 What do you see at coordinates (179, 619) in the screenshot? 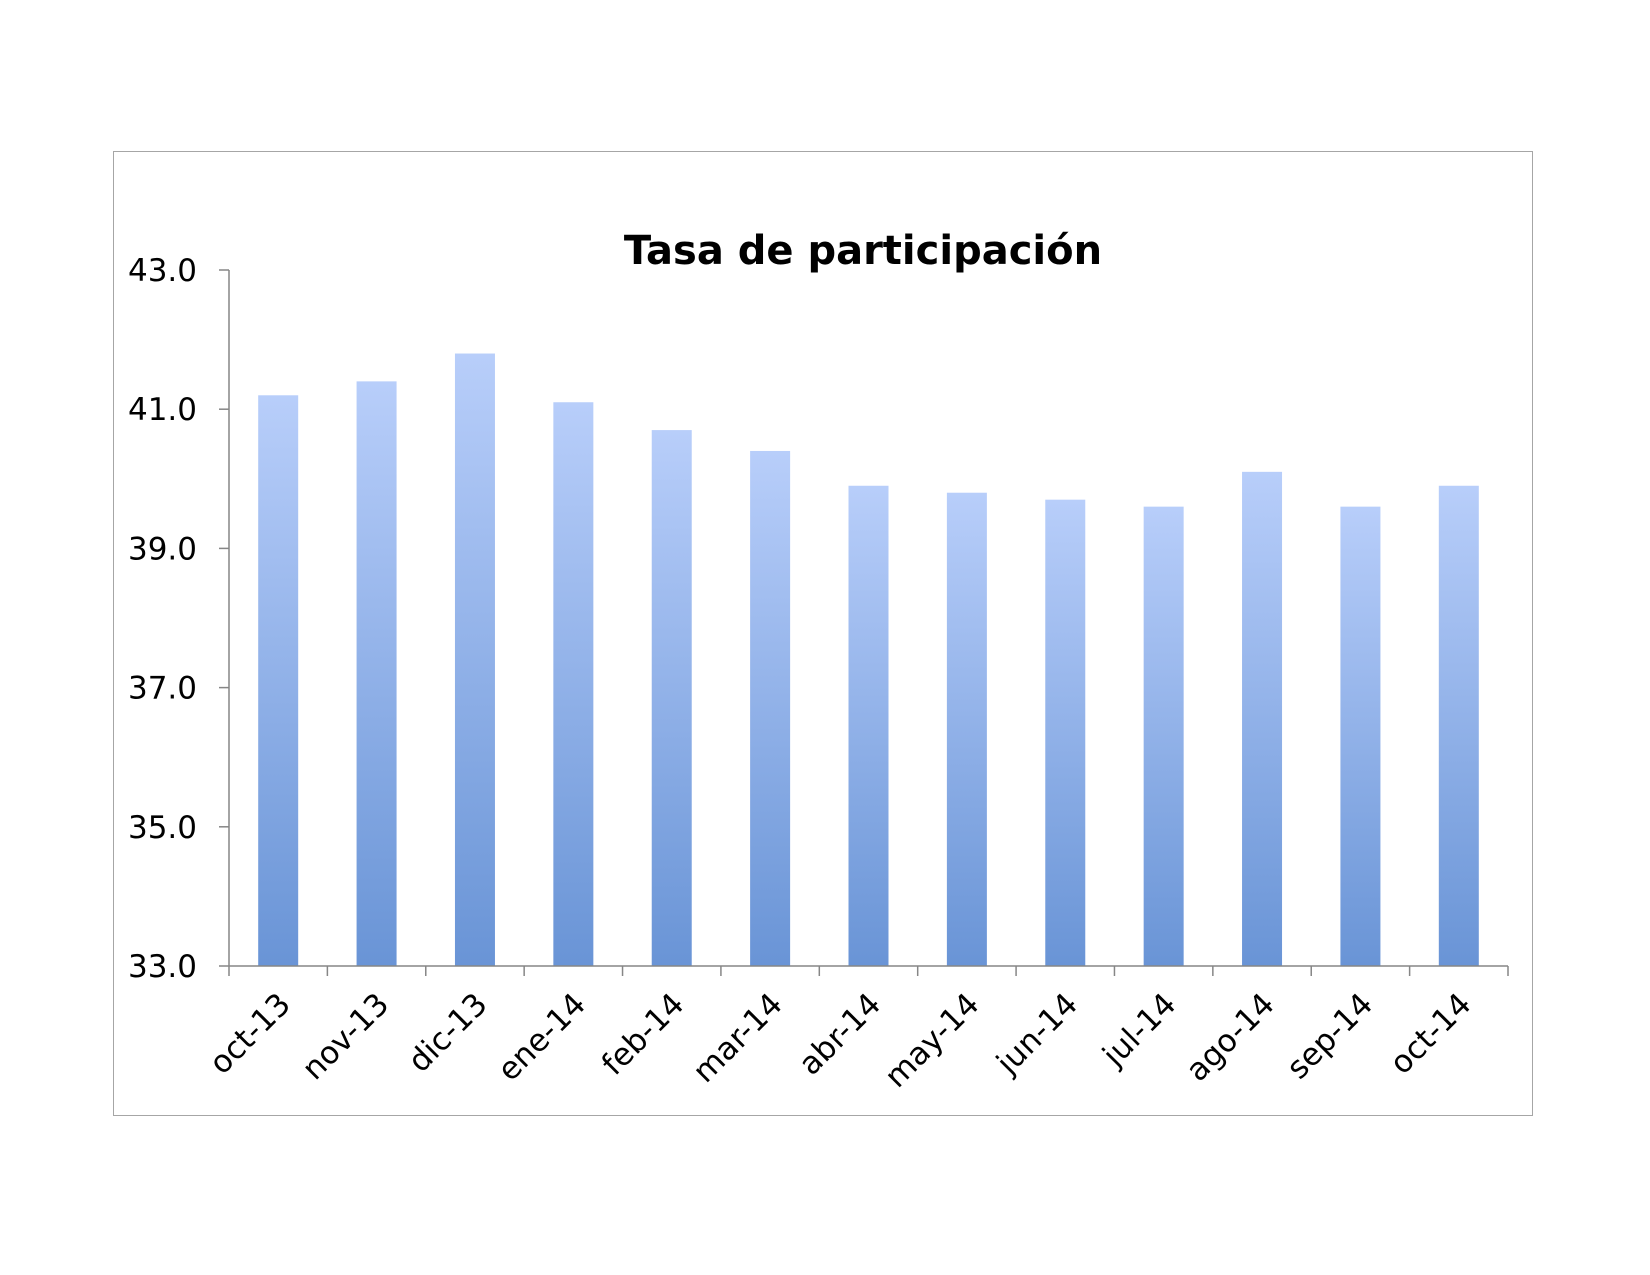
I see `y-axis: 33.0 35.0 37.0 39.0 41.0 43.0` at bounding box center [179, 619].